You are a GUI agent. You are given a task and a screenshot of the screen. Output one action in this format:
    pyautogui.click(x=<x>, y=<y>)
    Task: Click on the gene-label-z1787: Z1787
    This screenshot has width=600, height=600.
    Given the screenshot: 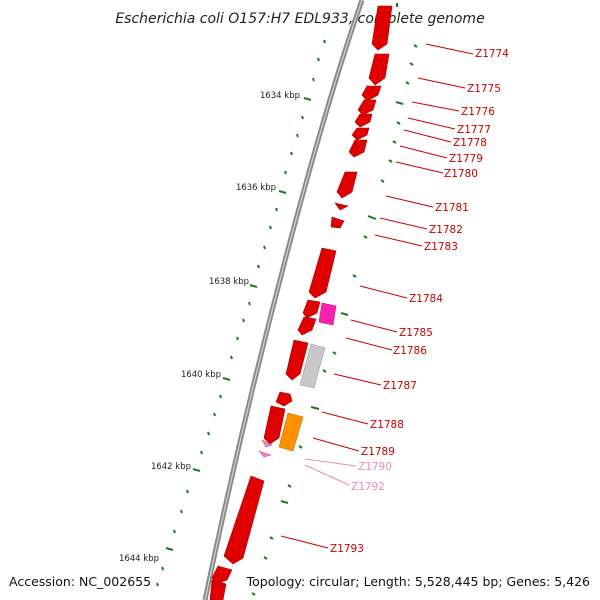 What is the action you would take?
    pyautogui.click(x=400, y=386)
    